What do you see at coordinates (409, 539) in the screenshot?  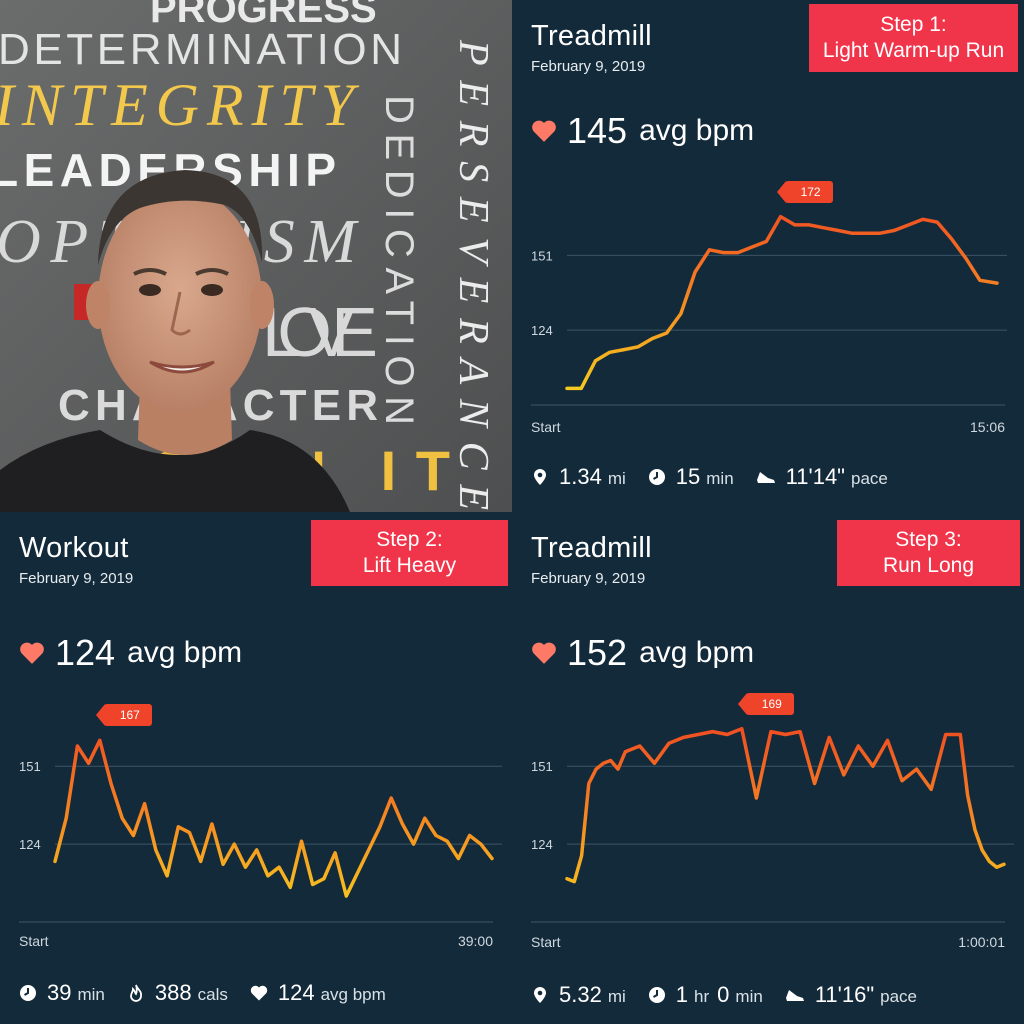 I see `step-badge-line-1: Step 2:` at bounding box center [409, 539].